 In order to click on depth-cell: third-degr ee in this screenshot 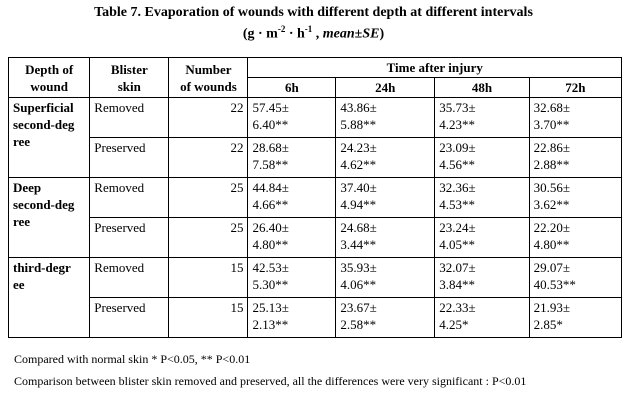, I will do `click(49, 297)`.